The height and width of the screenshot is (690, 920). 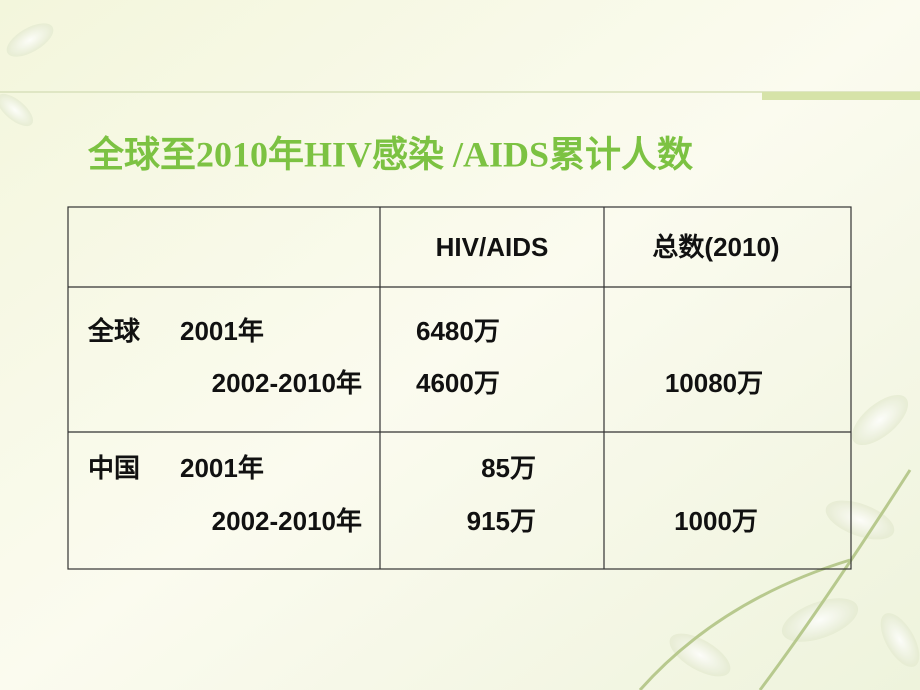 I want to click on total: 1000万, so click(x=716, y=521).